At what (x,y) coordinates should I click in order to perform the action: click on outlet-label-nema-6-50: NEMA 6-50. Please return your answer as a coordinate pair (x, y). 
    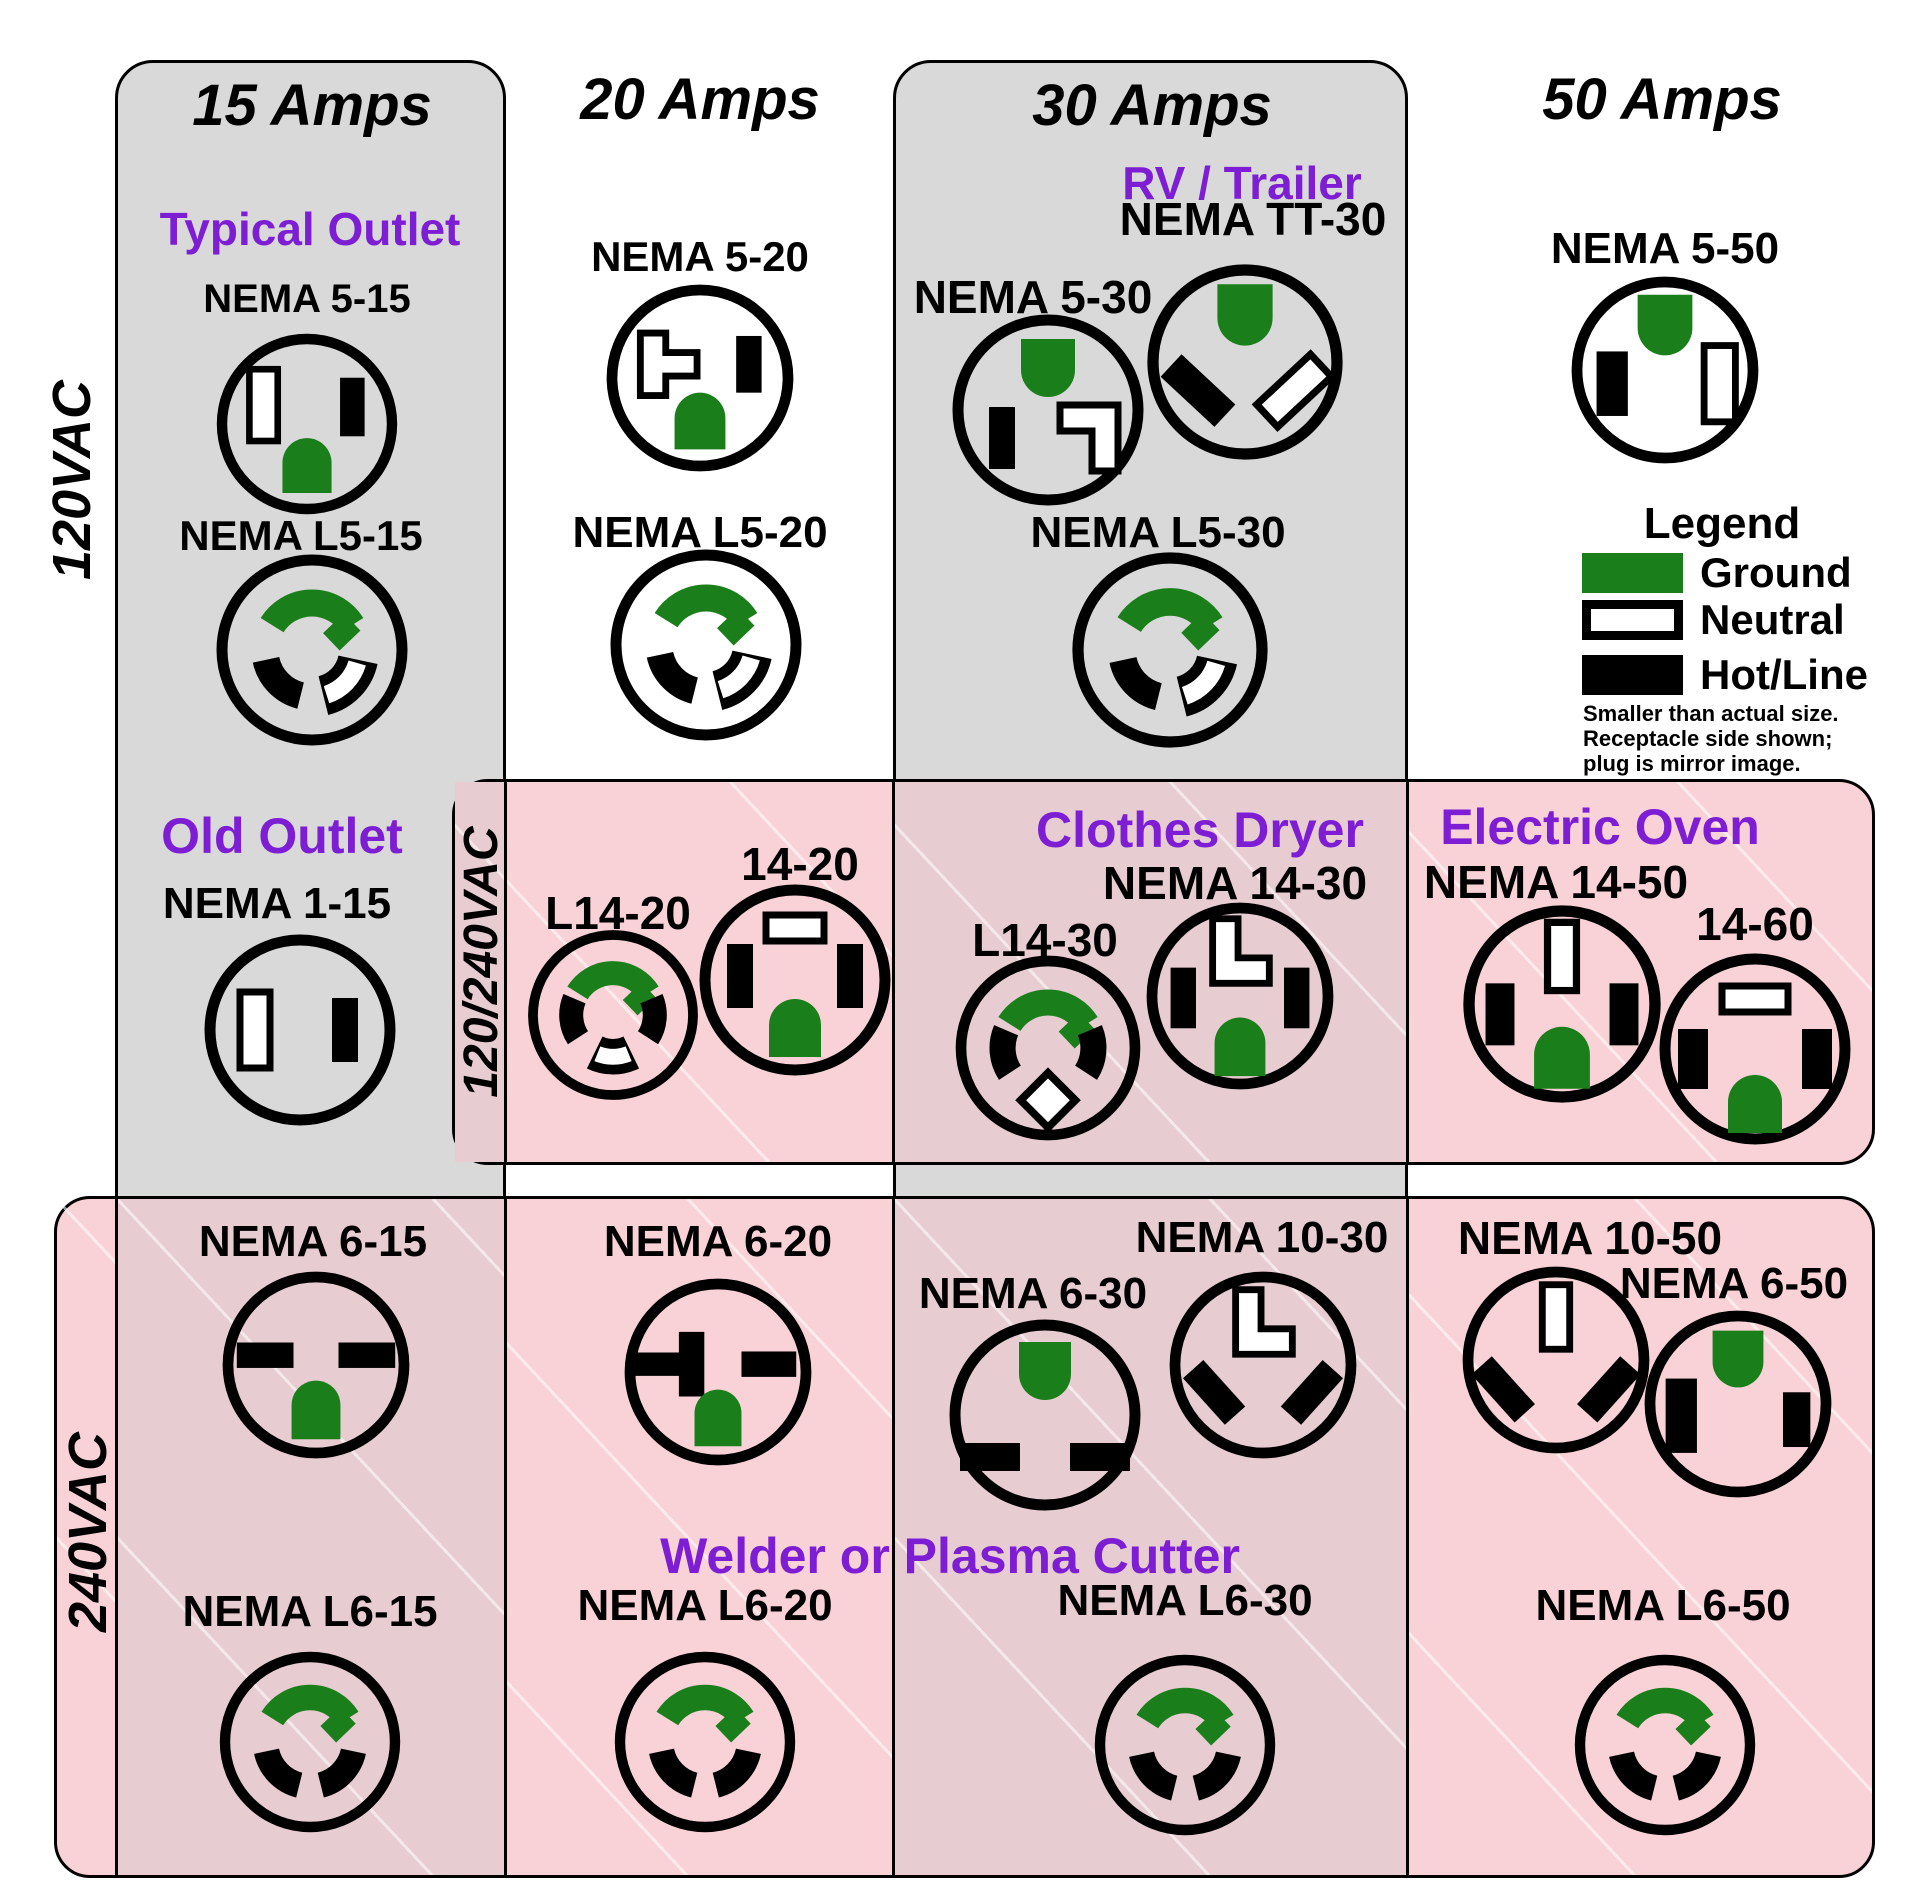
    Looking at the image, I should click on (1734, 1283).